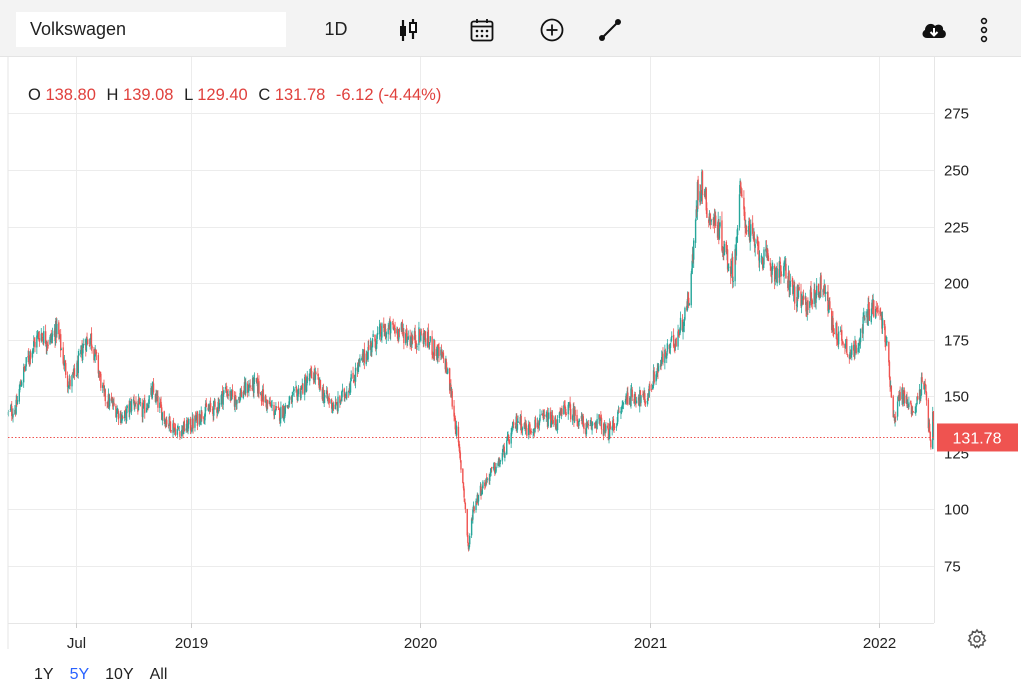 Image resolution: width=1021 pixels, height=696 pixels. Describe the element at coordinates (552, 29) in the screenshot. I see `compare-button` at that location.